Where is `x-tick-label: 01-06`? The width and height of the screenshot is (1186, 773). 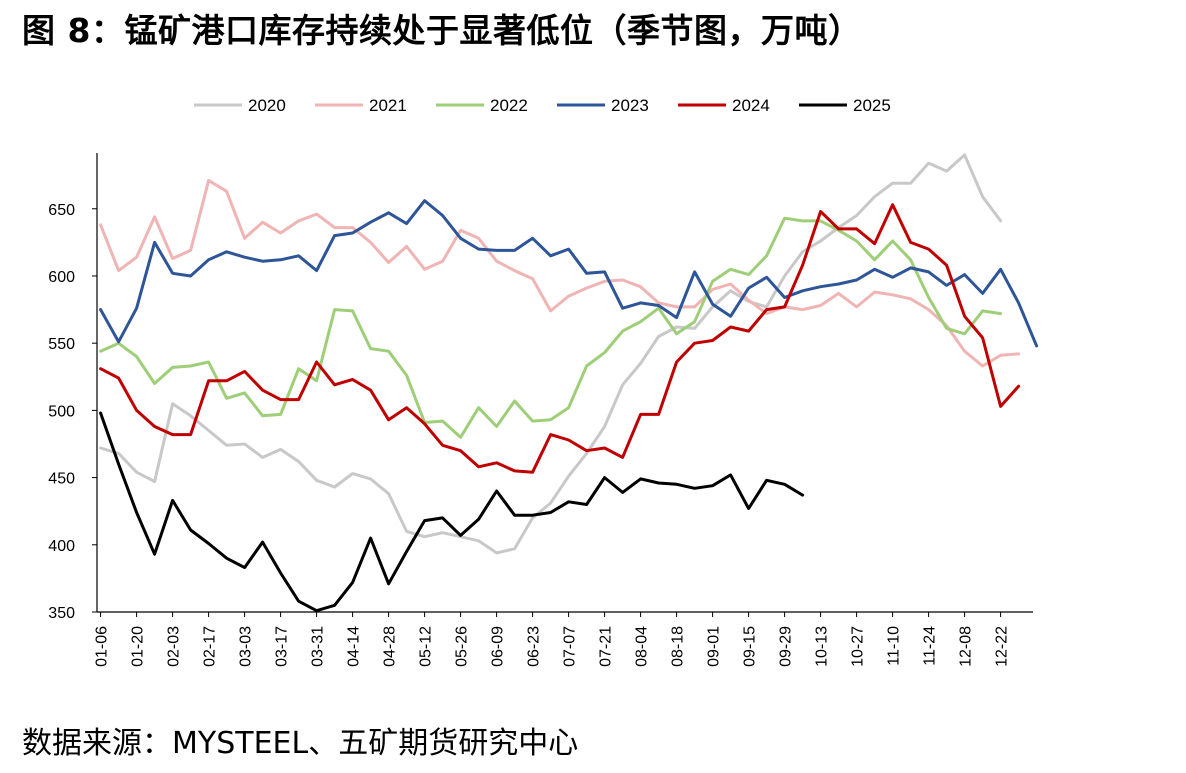 x-tick-label: 01-06 is located at coordinates (102, 646).